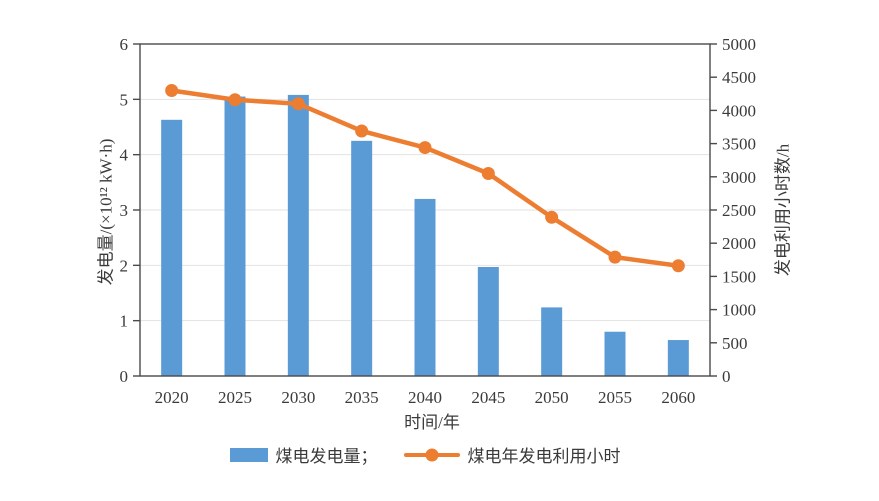 This screenshot has height=501, width=879. I want to click on x-tick-label: 2050, so click(552, 397).